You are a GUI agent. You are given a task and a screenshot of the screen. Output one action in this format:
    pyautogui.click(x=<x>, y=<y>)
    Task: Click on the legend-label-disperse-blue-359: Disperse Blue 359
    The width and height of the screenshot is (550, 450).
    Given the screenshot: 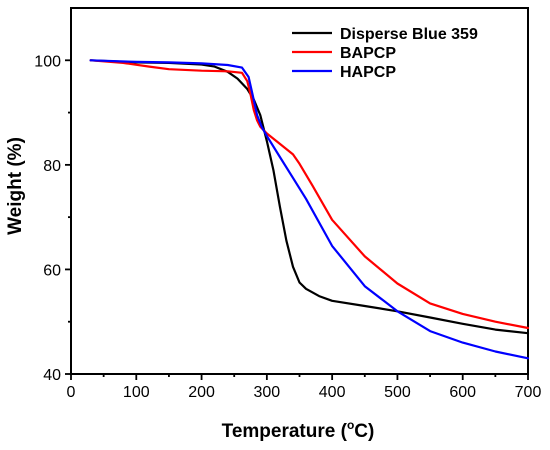 What is the action you would take?
    pyautogui.click(x=409, y=34)
    